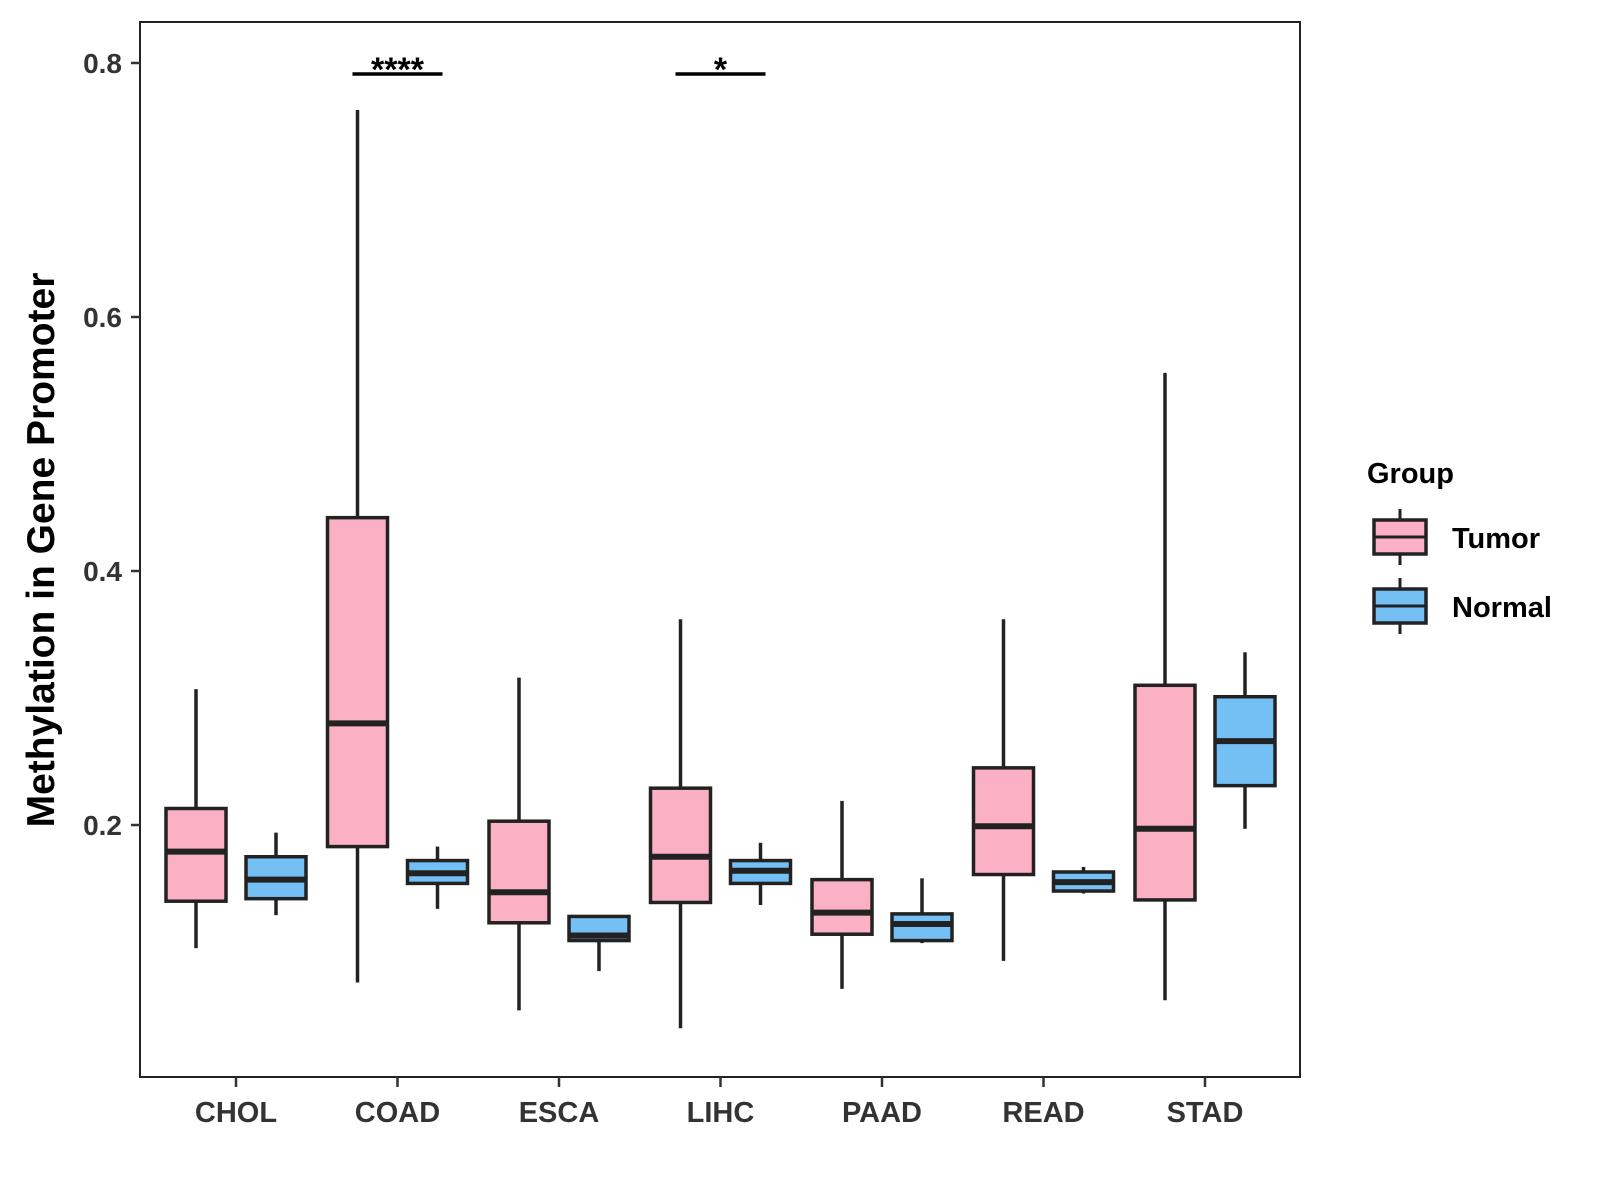 The image size is (1600, 1200). I want to click on y-tick-label: 0.6, so click(102, 317).